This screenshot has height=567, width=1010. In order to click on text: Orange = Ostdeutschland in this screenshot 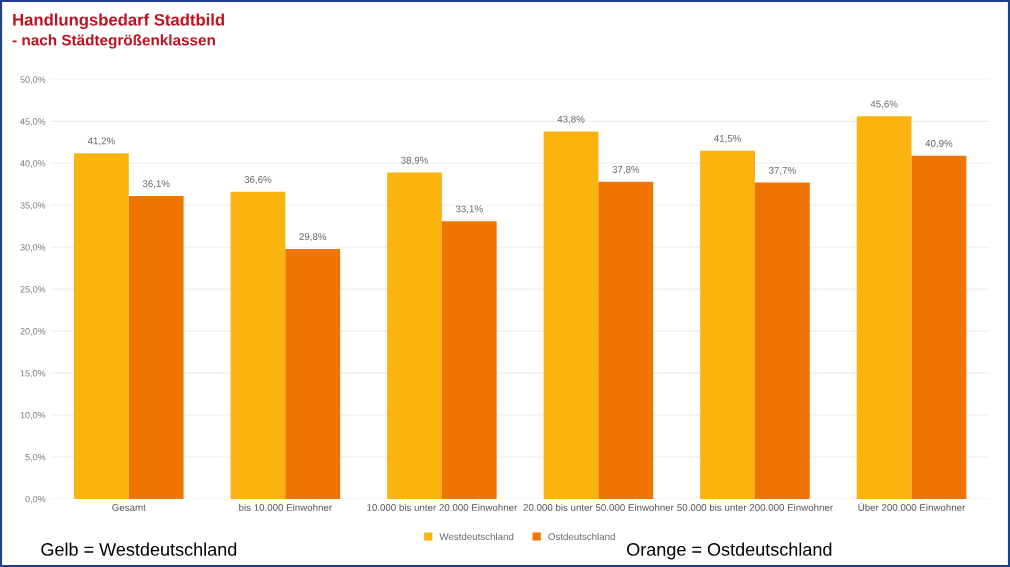, I will do `click(729, 551)`.